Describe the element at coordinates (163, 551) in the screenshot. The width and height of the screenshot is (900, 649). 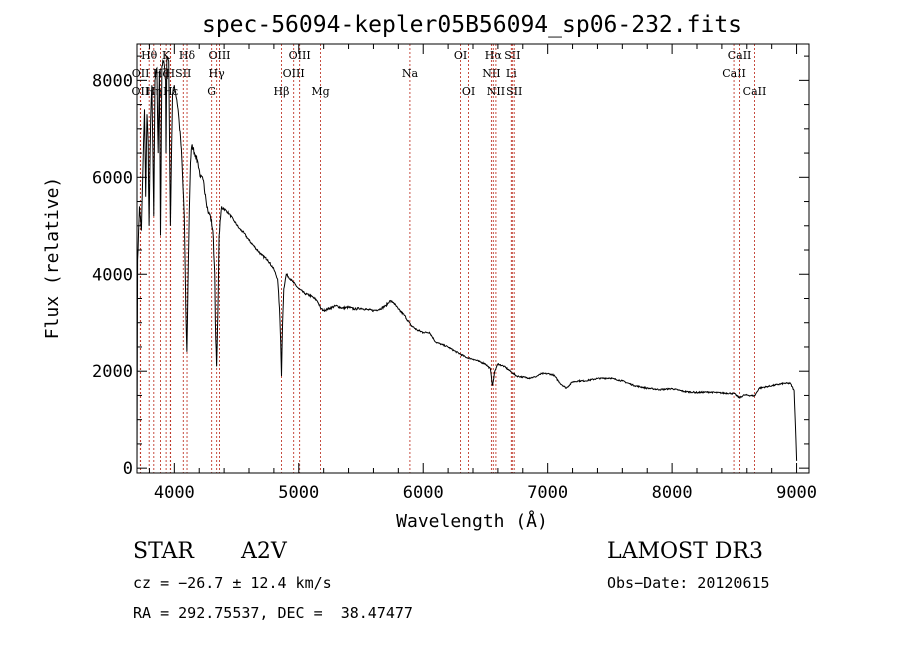
I see `object-class: STAR` at that location.